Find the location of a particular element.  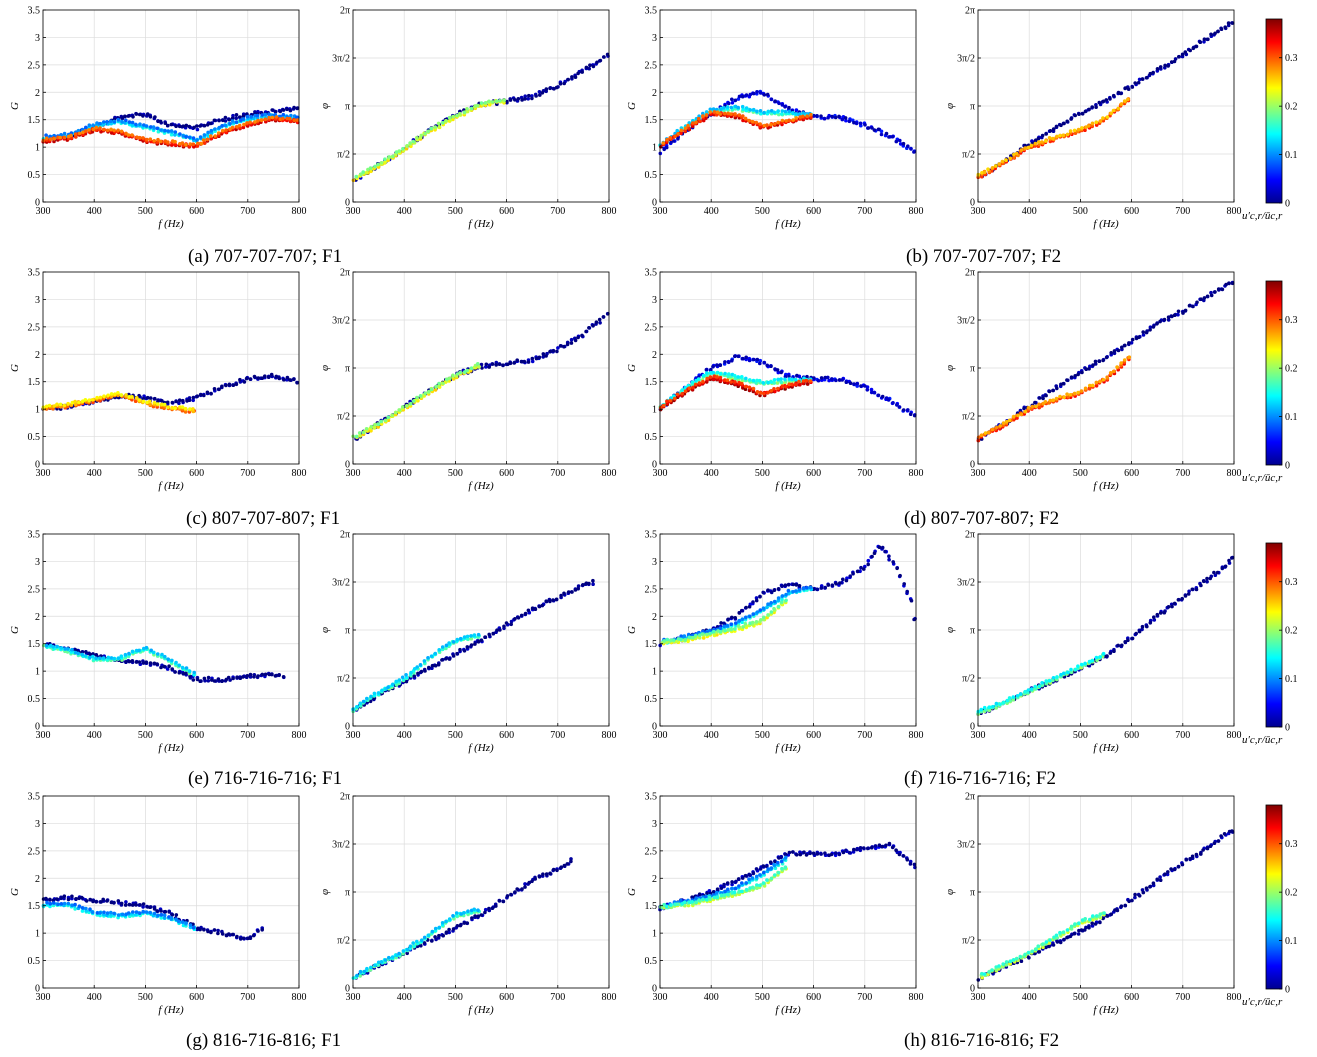

x-tick-label: 500 is located at coordinates (455, 735).